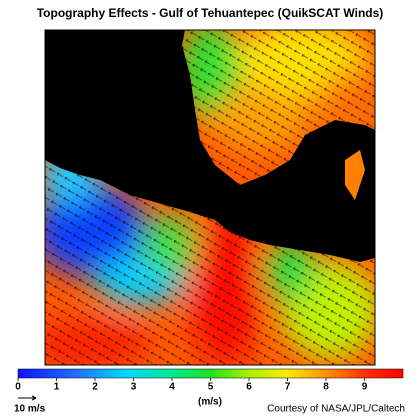 This screenshot has width=420, height=420. What do you see at coordinates (191, 385) in the screenshot?
I see `colorbar-ticks: 0 1 2 3 4 5 6 7 8 9` at bounding box center [191, 385].